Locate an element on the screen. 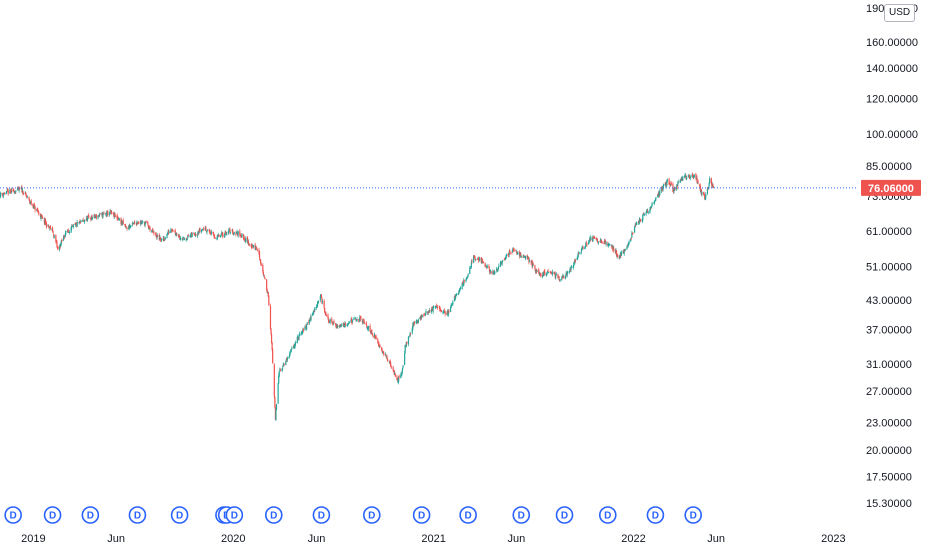 The width and height of the screenshot is (932, 555). x-tick-label: 2020 is located at coordinates (233, 539).